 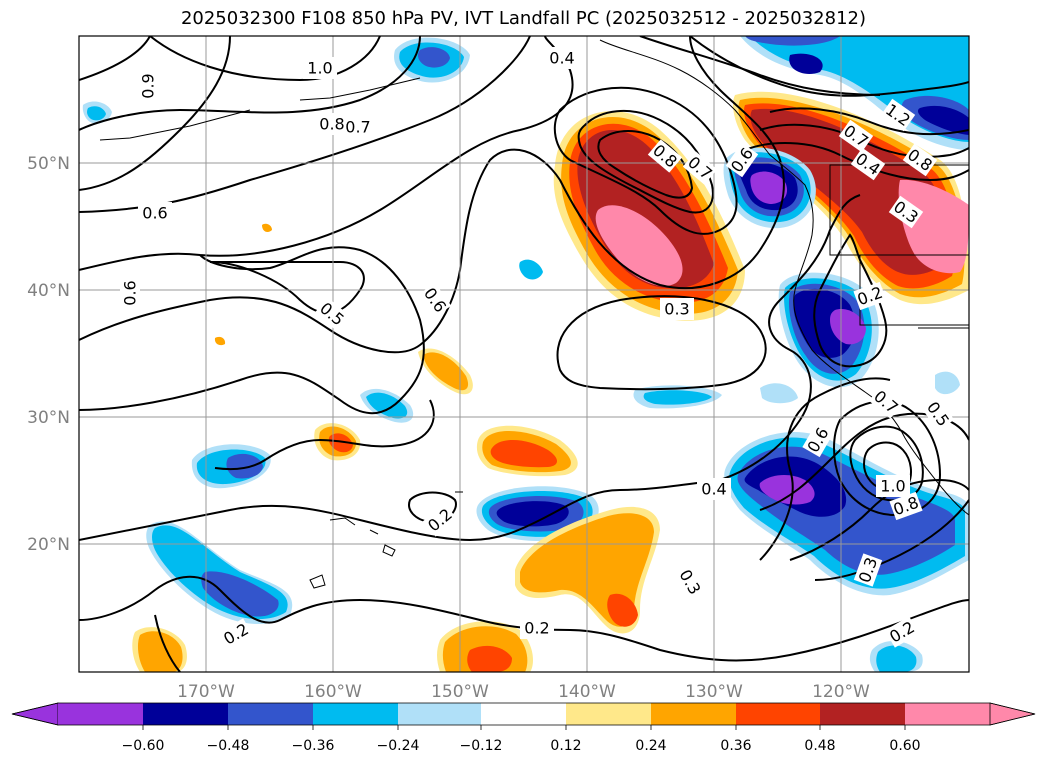 I want to click on svg-text: 0.8, so click(x=331, y=124).